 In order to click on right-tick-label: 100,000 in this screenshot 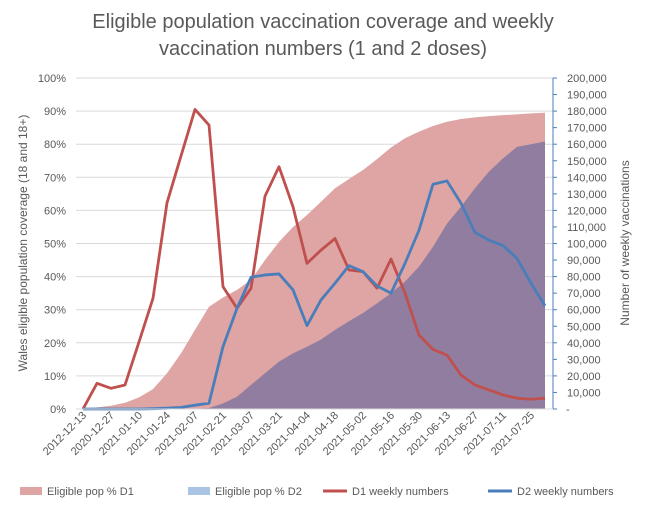, I will do `click(587, 245)`.